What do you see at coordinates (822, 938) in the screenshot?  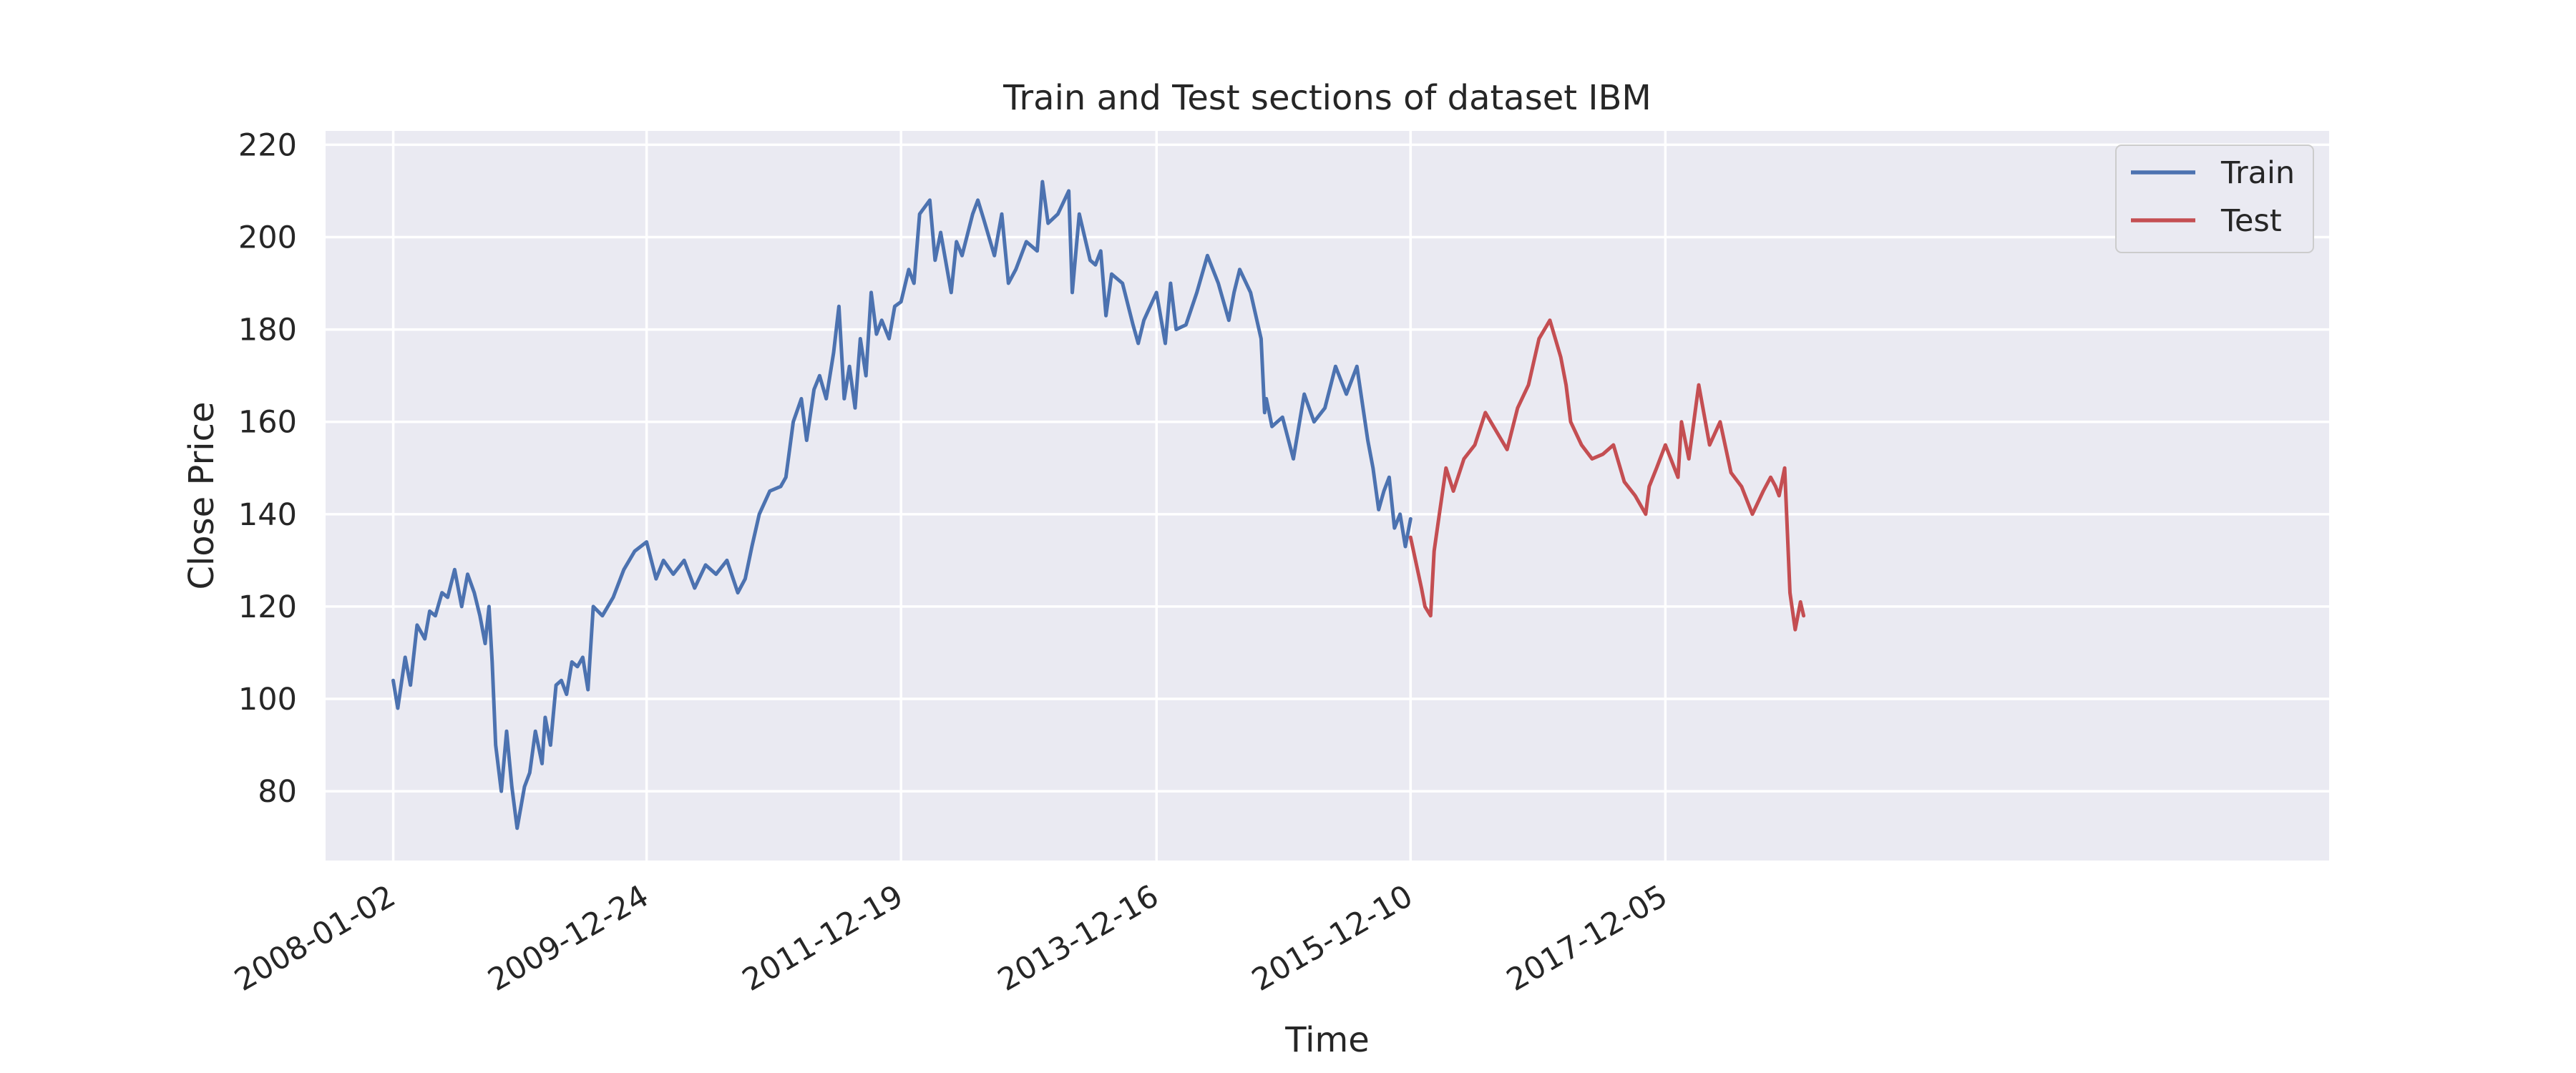 I see `x-tick-label: 2011-12-19` at bounding box center [822, 938].